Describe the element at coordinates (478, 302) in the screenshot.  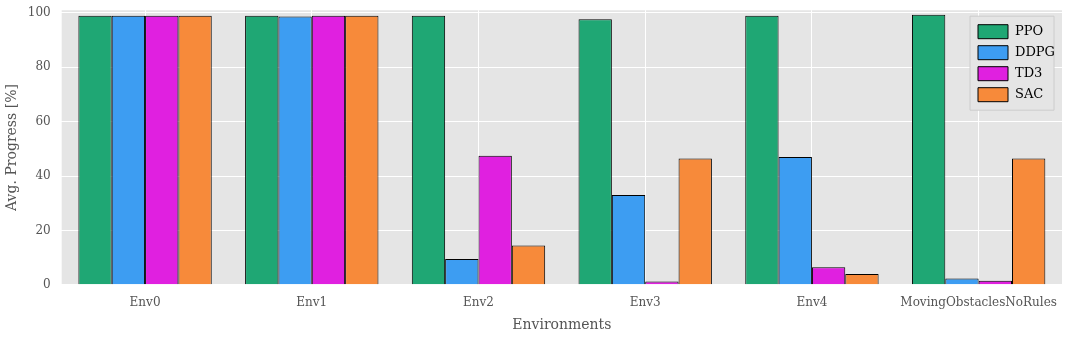
I see `x-tick-label: Env2` at that location.